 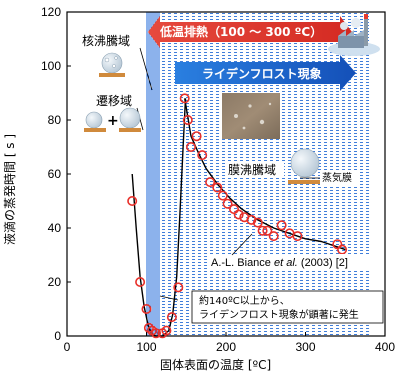 What do you see at coordinates (385, 347) in the screenshot?
I see `x-tick-label: 400` at bounding box center [385, 347].